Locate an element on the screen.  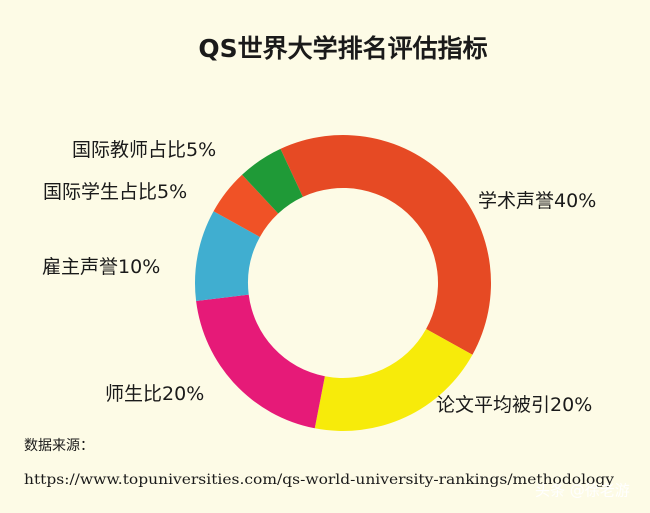
category-label: 学术声誉 is located at coordinates (516, 201).